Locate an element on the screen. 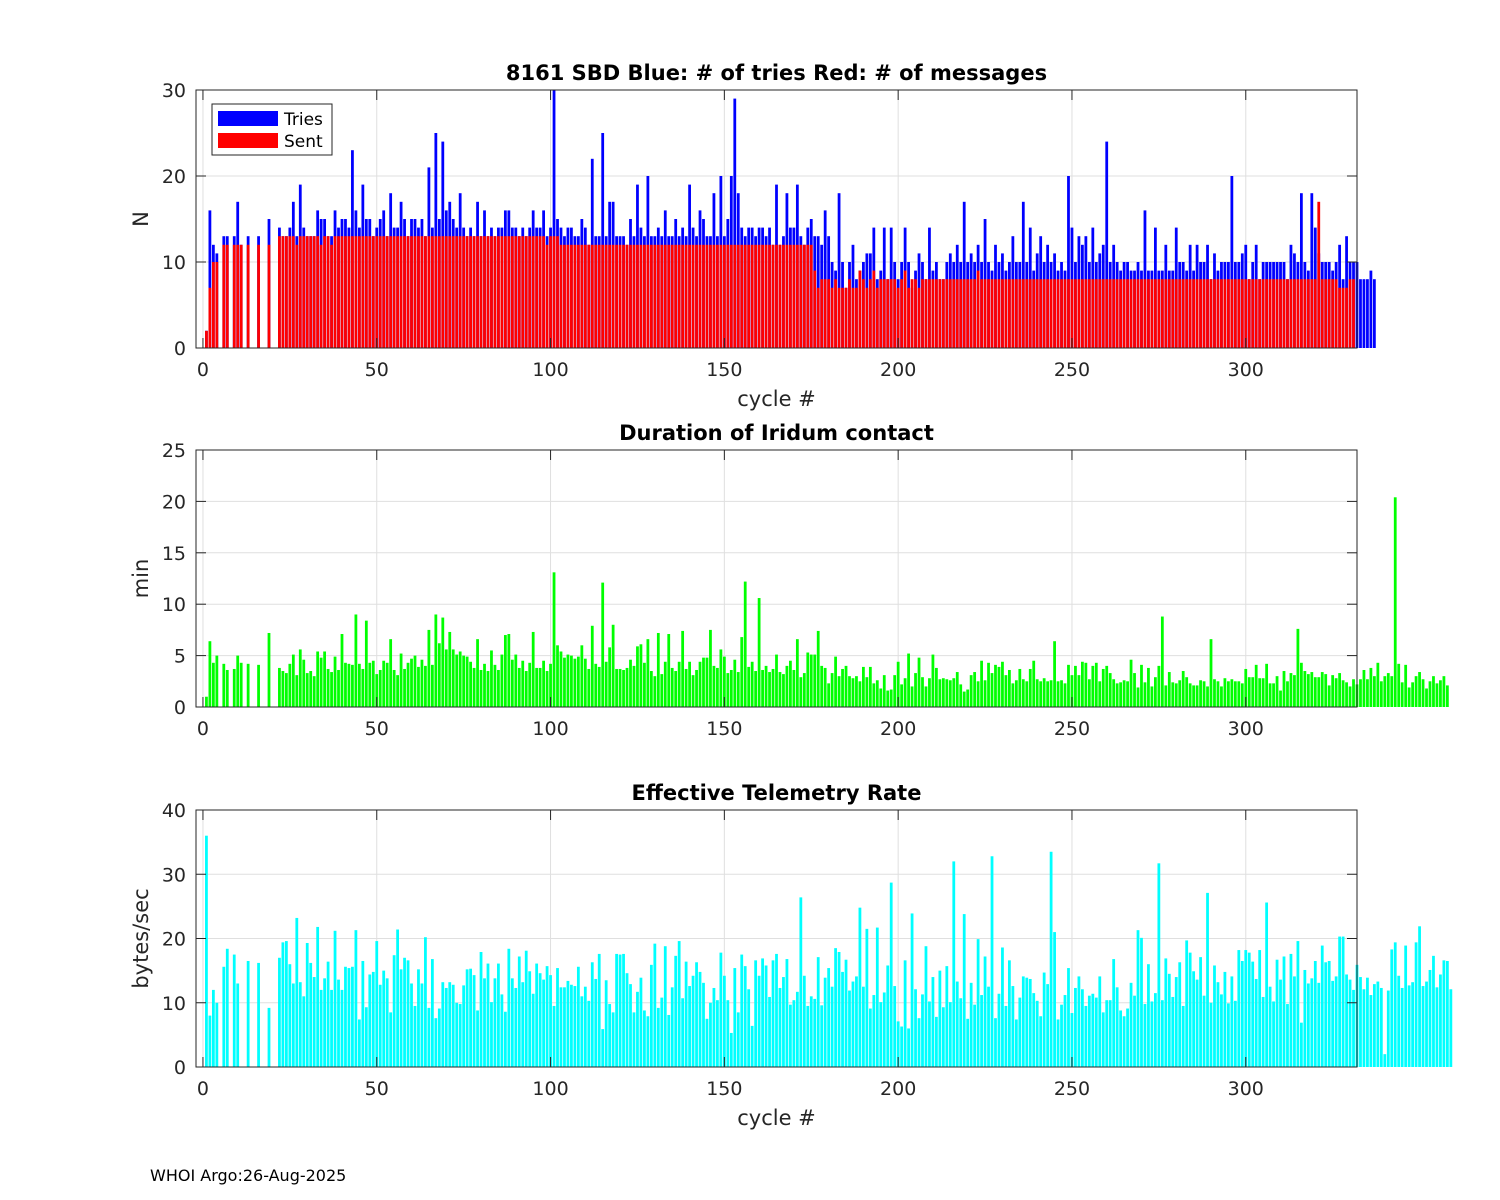 The image size is (1500, 1200). x-tick-label: 300 is located at coordinates (1246, 1089).